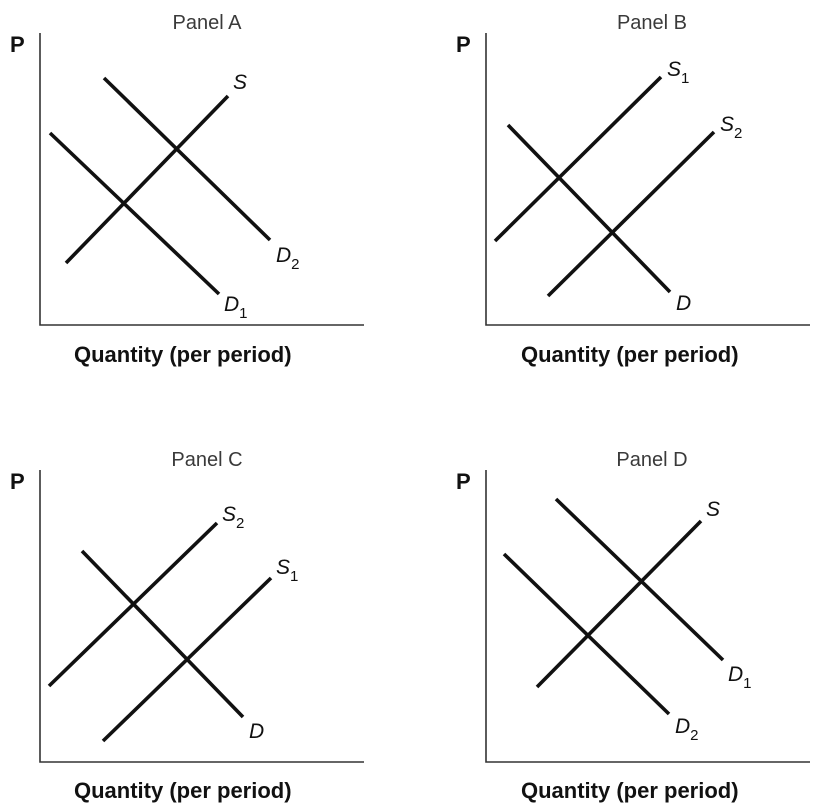 This screenshot has width=816, height=804. What do you see at coordinates (738, 133) in the screenshot?
I see `panel-b-label-s2-sub: 2` at bounding box center [738, 133].